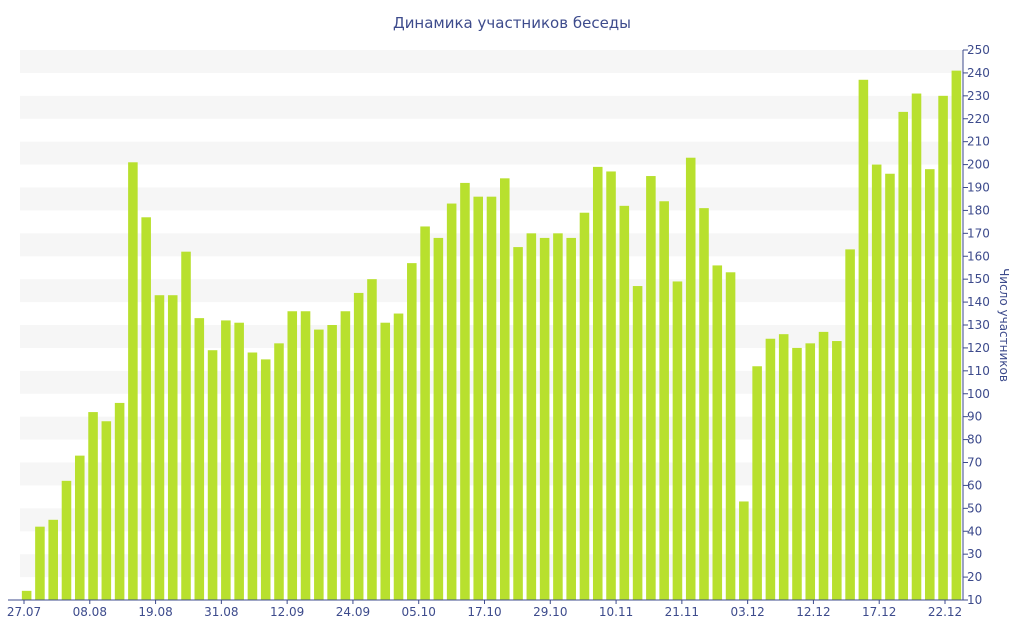 This screenshot has height=640, width=1024. I want to click on y-tick-label: 210, so click(978, 142).